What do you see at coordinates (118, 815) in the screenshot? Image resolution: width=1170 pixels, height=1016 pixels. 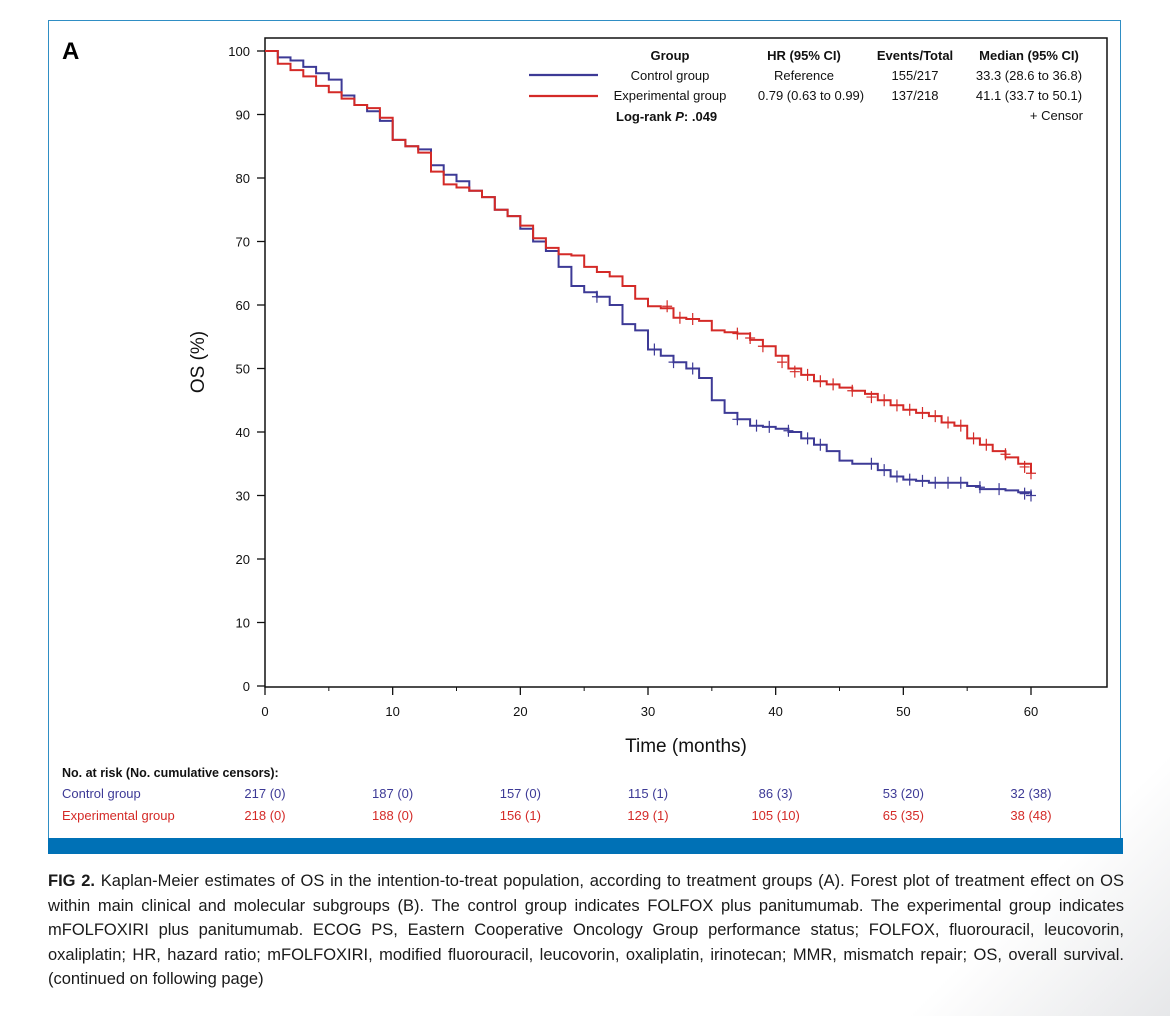 I see `risk-row-label: Experimental group` at bounding box center [118, 815].